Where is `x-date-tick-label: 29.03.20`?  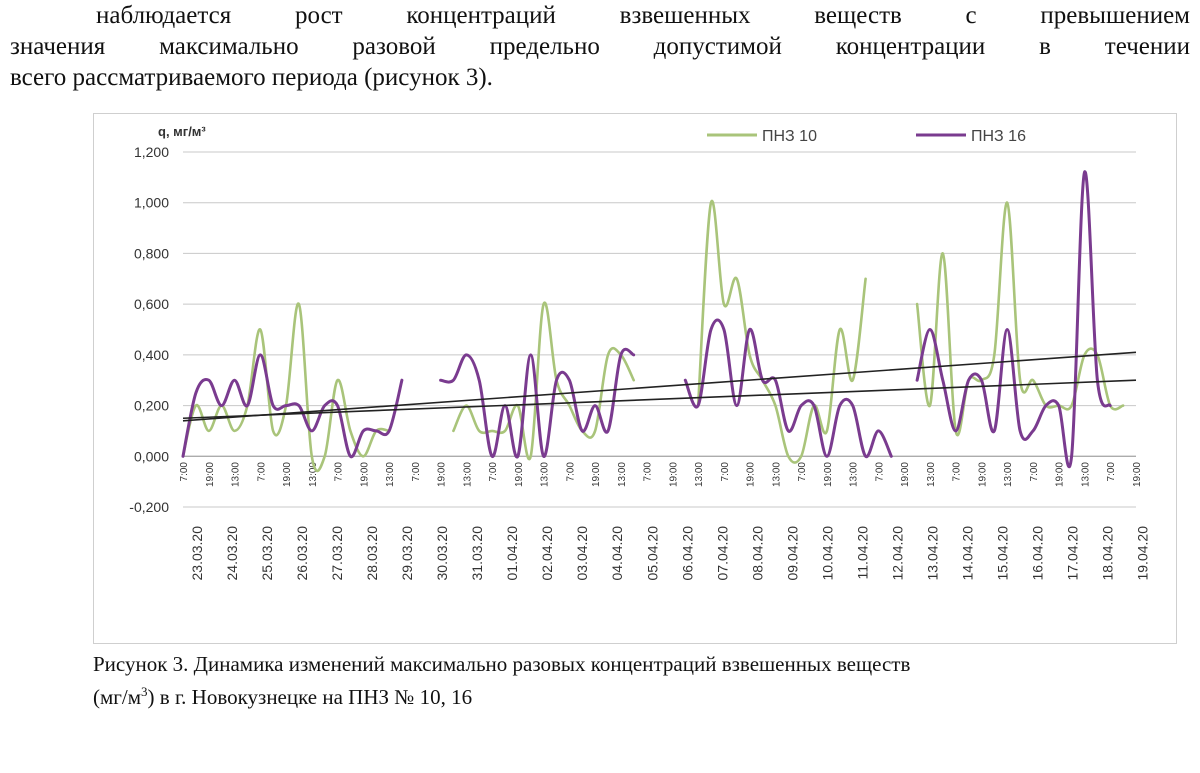 x-date-tick-label: 29.03.20 is located at coordinates (407, 553).